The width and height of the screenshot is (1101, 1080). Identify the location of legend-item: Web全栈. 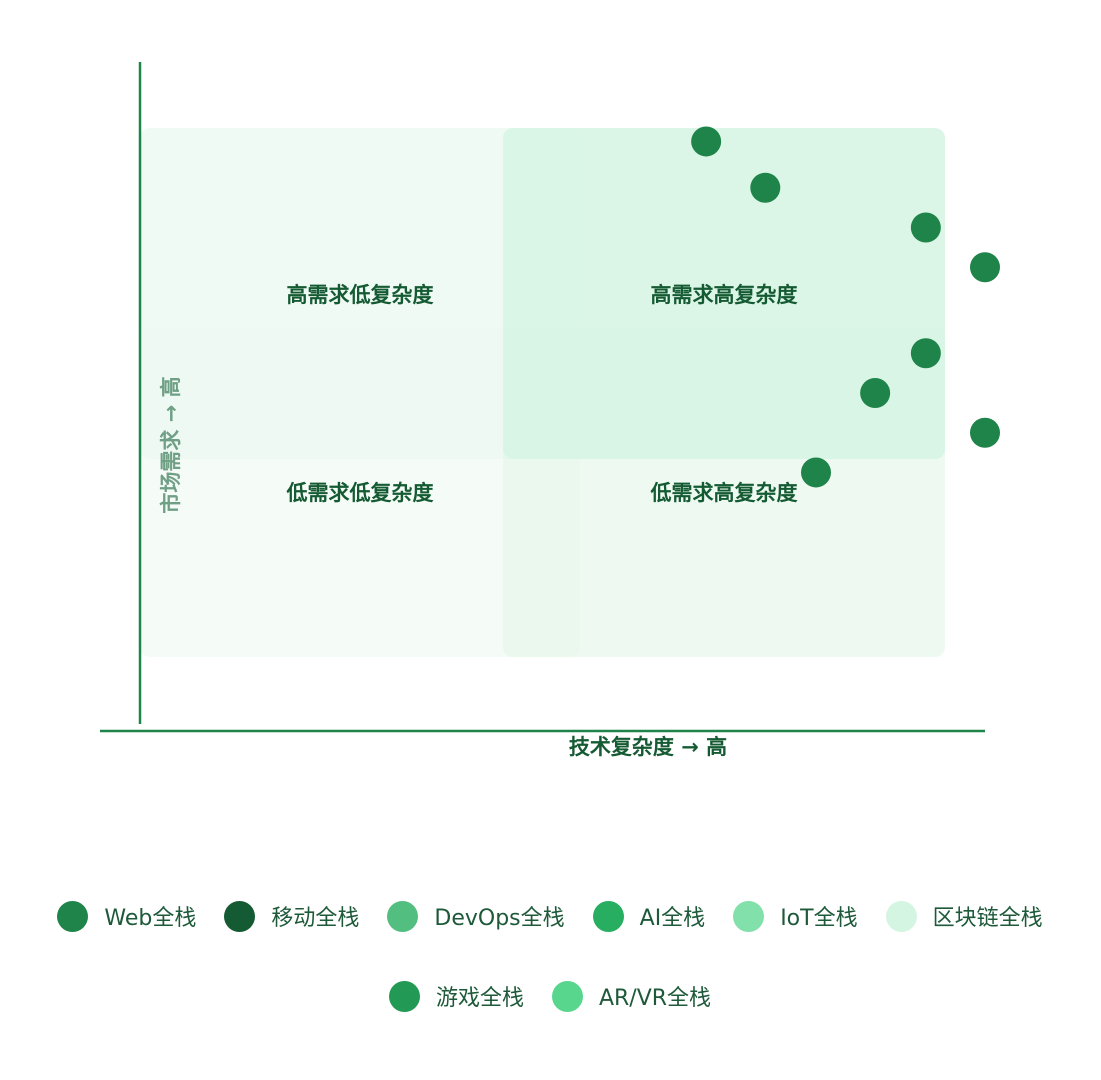
(126, 916).